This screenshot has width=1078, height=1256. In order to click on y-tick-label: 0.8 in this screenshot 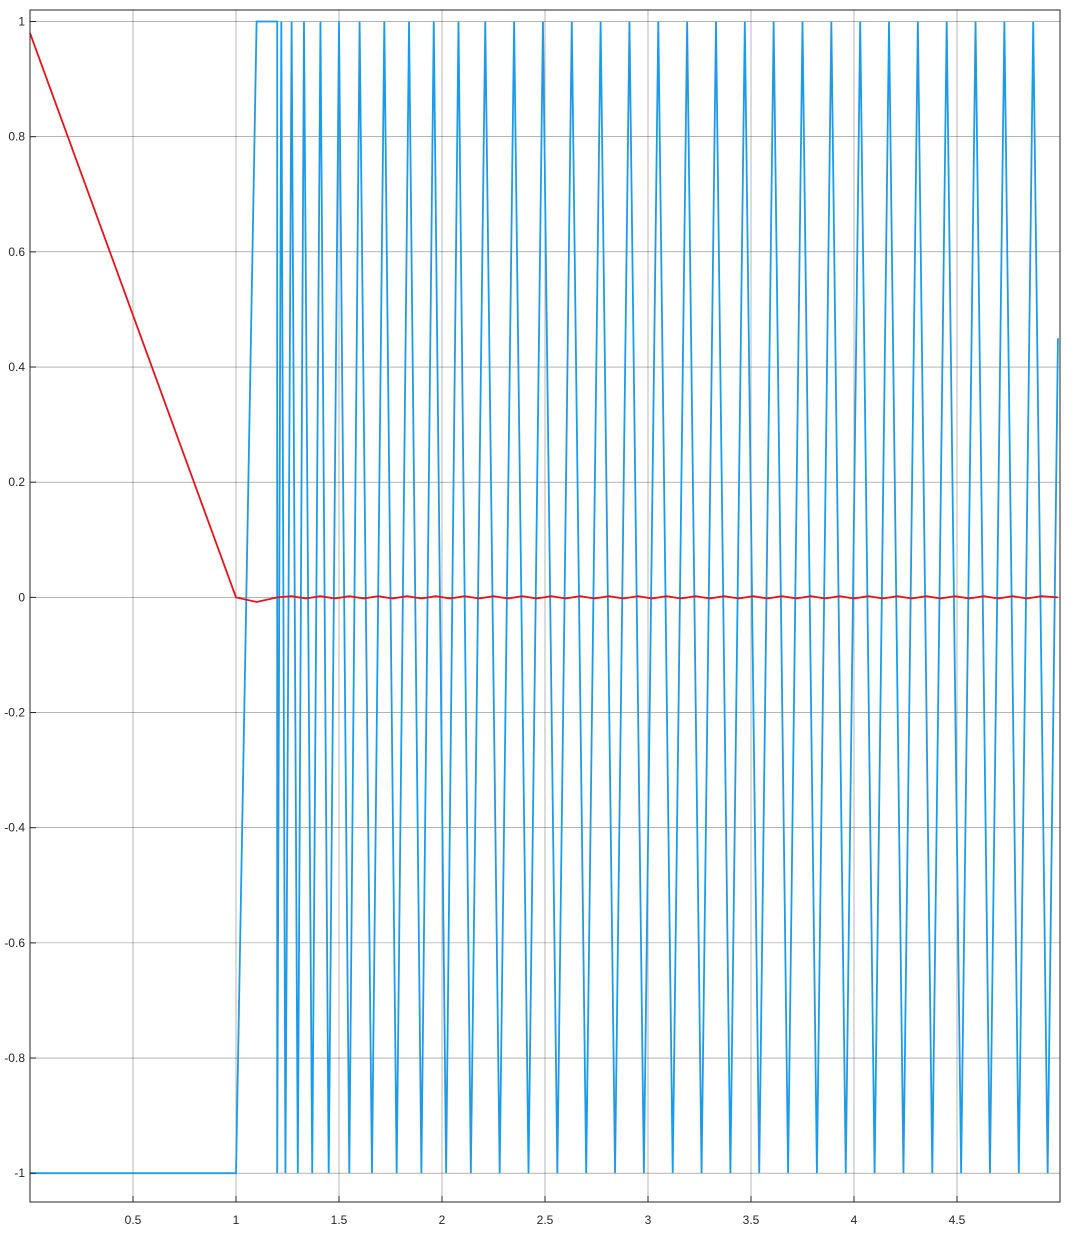, I will do `click(16, 137)`.